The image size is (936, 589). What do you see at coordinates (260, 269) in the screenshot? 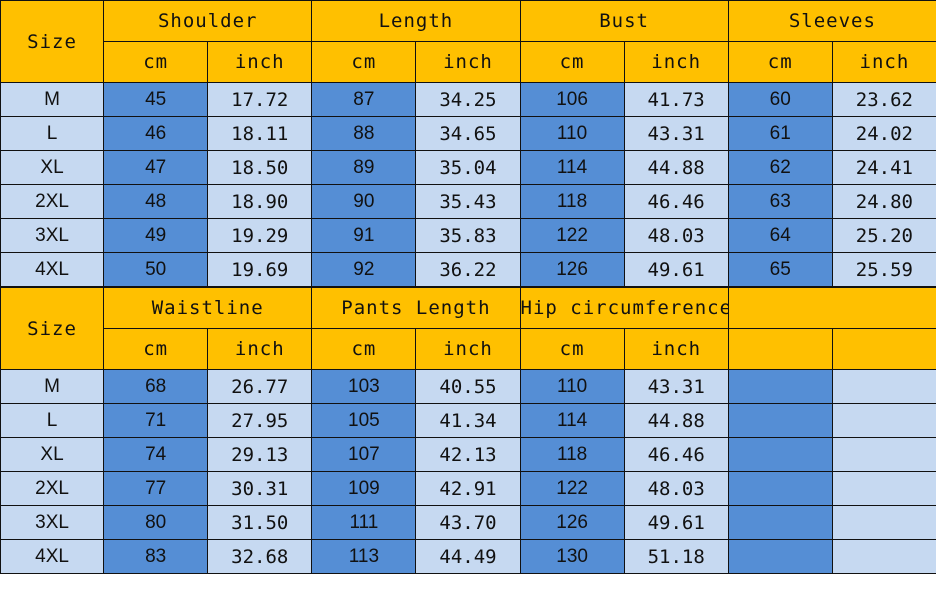
I see `inch-cell: 19.69` at bounding box center [260, 269].